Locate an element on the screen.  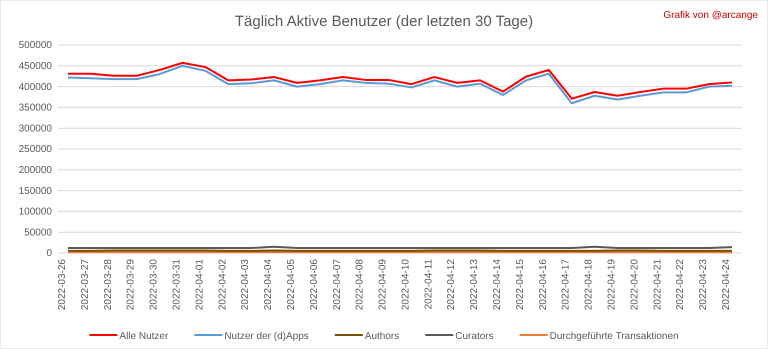
y-tick-label: 0 is located at coordinates (49, 254).